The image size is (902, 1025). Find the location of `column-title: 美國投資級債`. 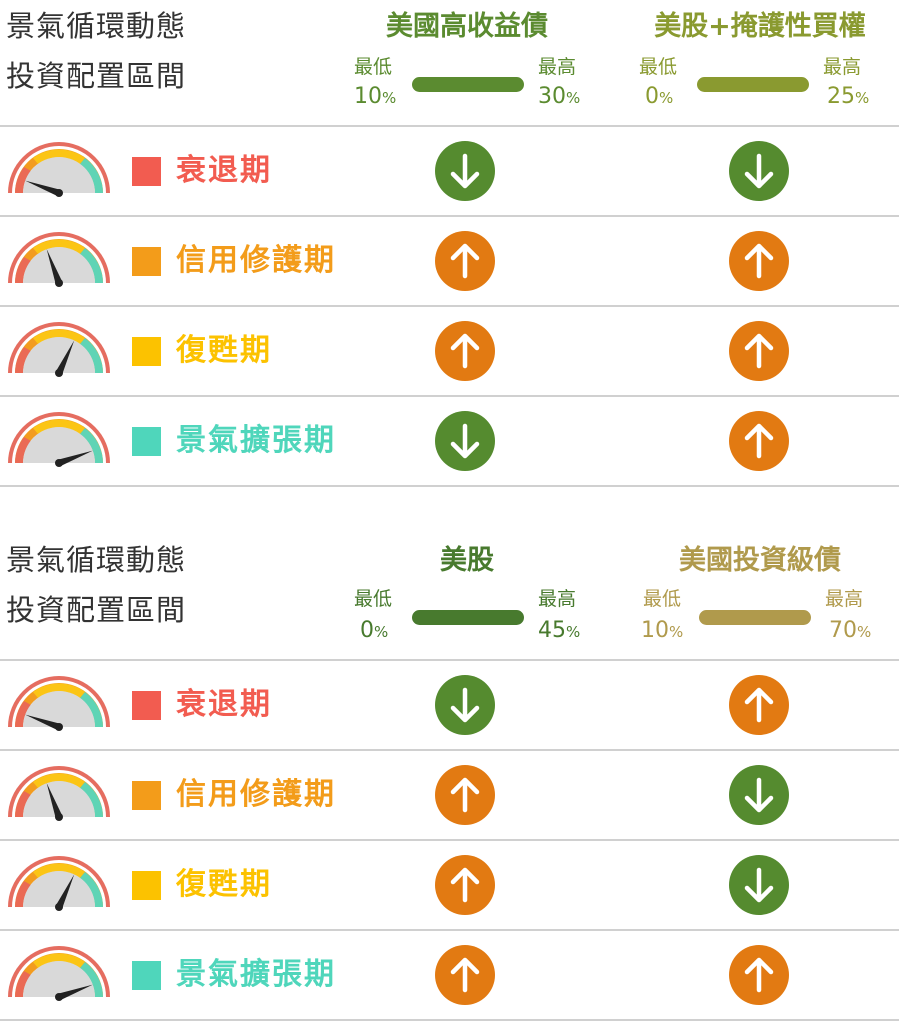

column-title: 美國投資級債 is located at coordinates (760, 560).